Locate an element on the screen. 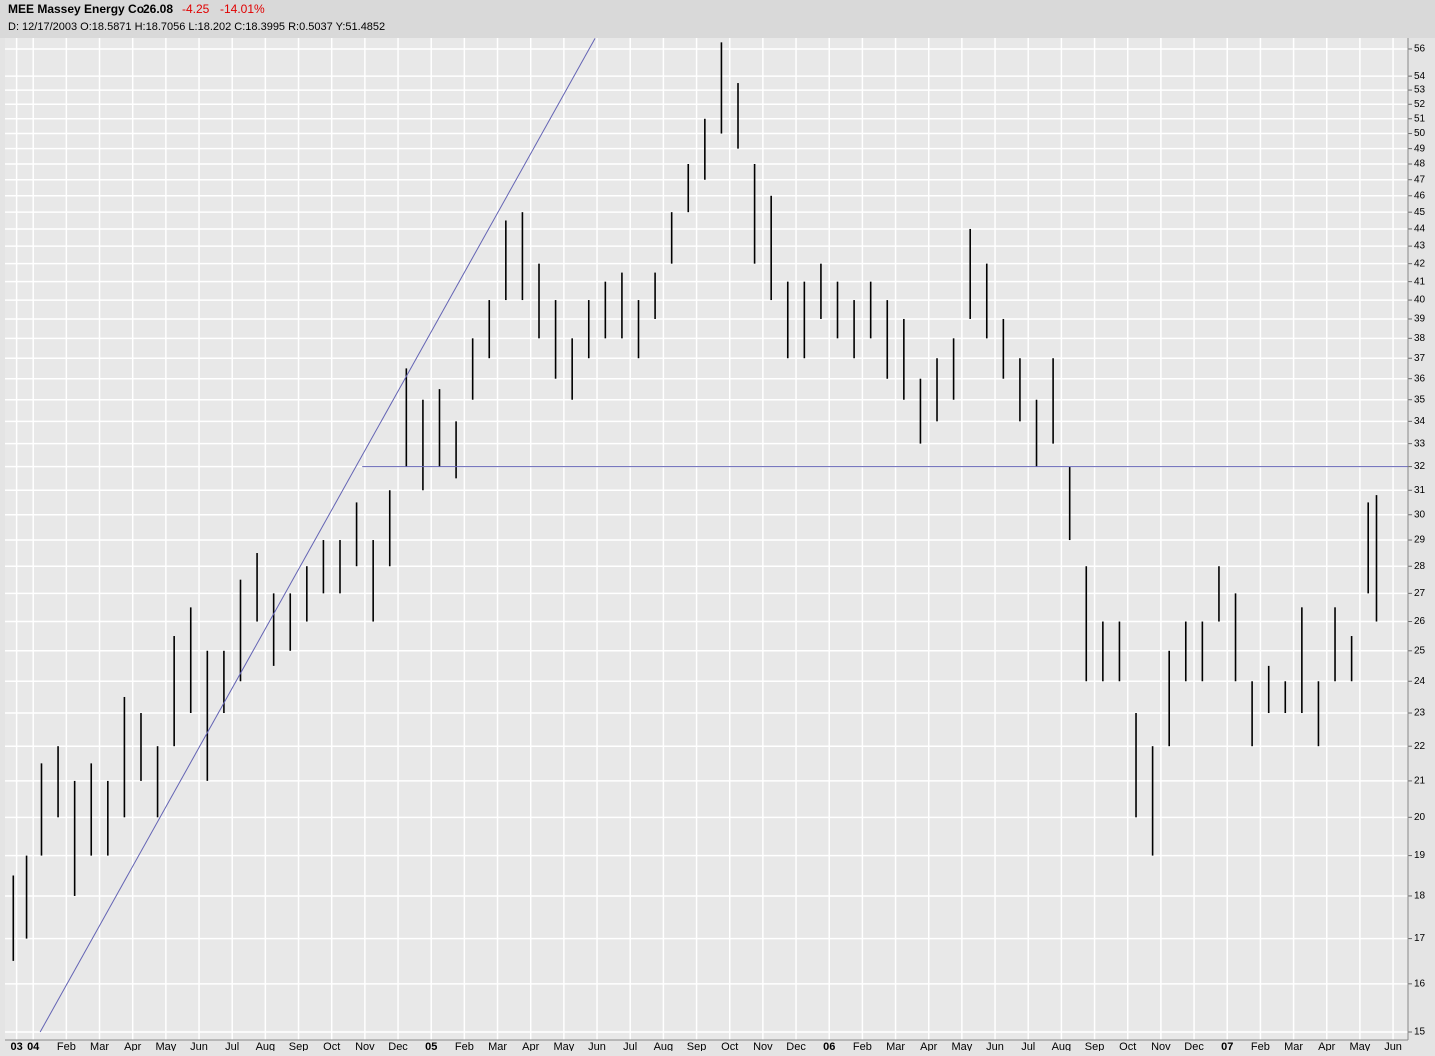  y-tick-label: 30 is located at coordinates (1420, 514).